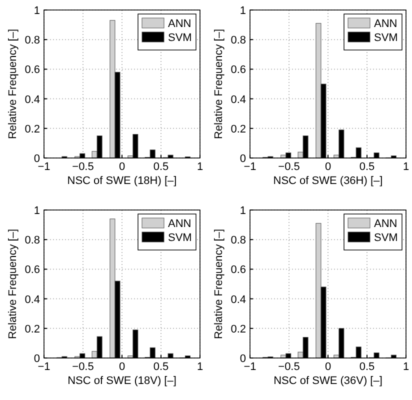  What do you see at coordinates (328, 381) in the screenshot?
I see `x-axis-title: NSC of SWE (36V) [–]` at bounding box center [328, 381].